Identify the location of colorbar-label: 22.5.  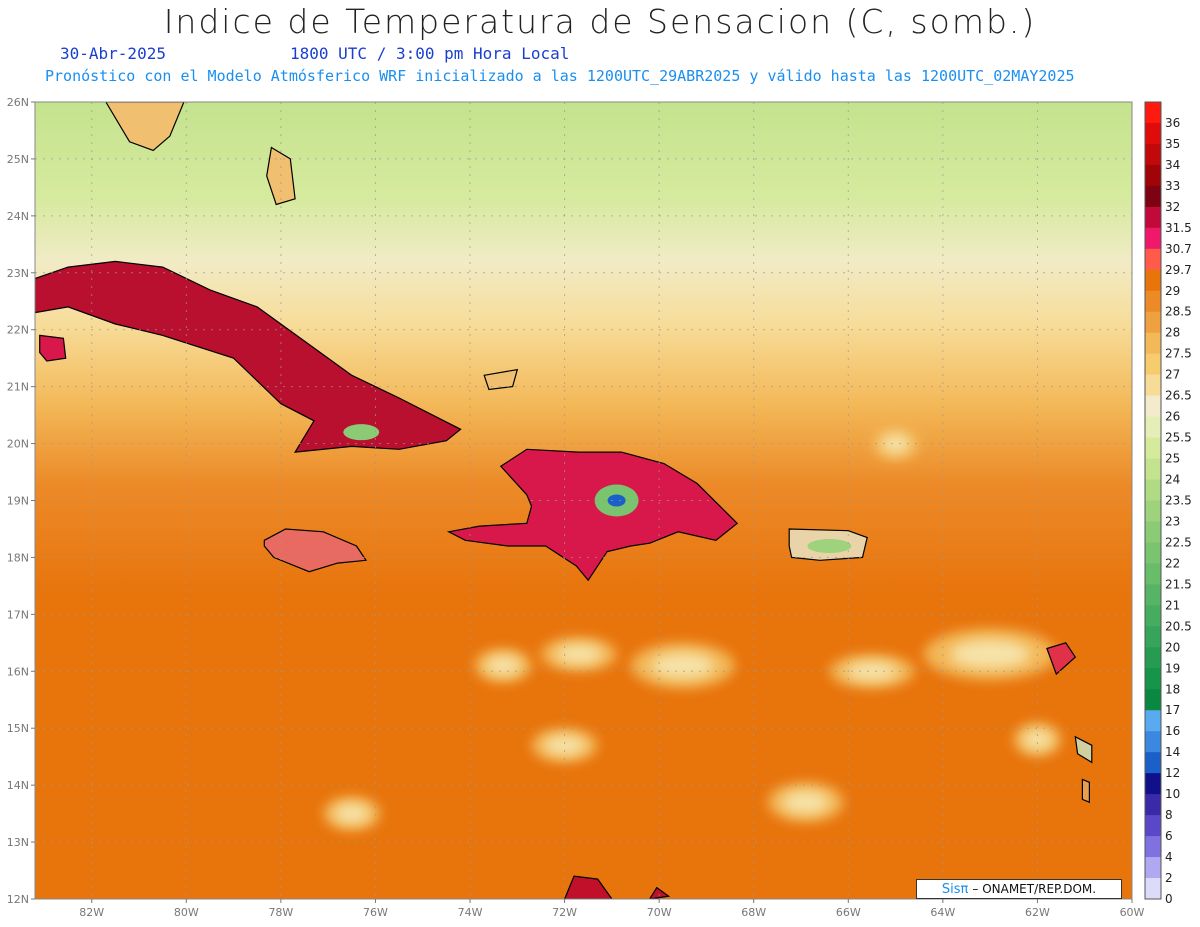
(1178, 542).